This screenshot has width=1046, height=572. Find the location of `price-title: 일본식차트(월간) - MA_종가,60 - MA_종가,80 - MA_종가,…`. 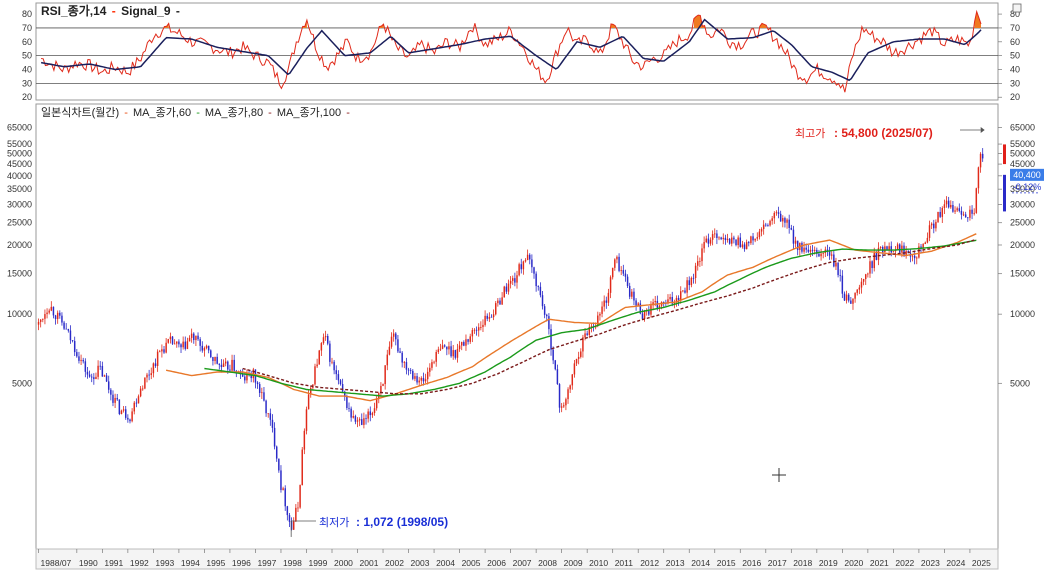

price-title: 일본식차트(월간) - MA_종가,60 - MA_종가,80 - MA_종가,… is located at coordinates (195, 112).